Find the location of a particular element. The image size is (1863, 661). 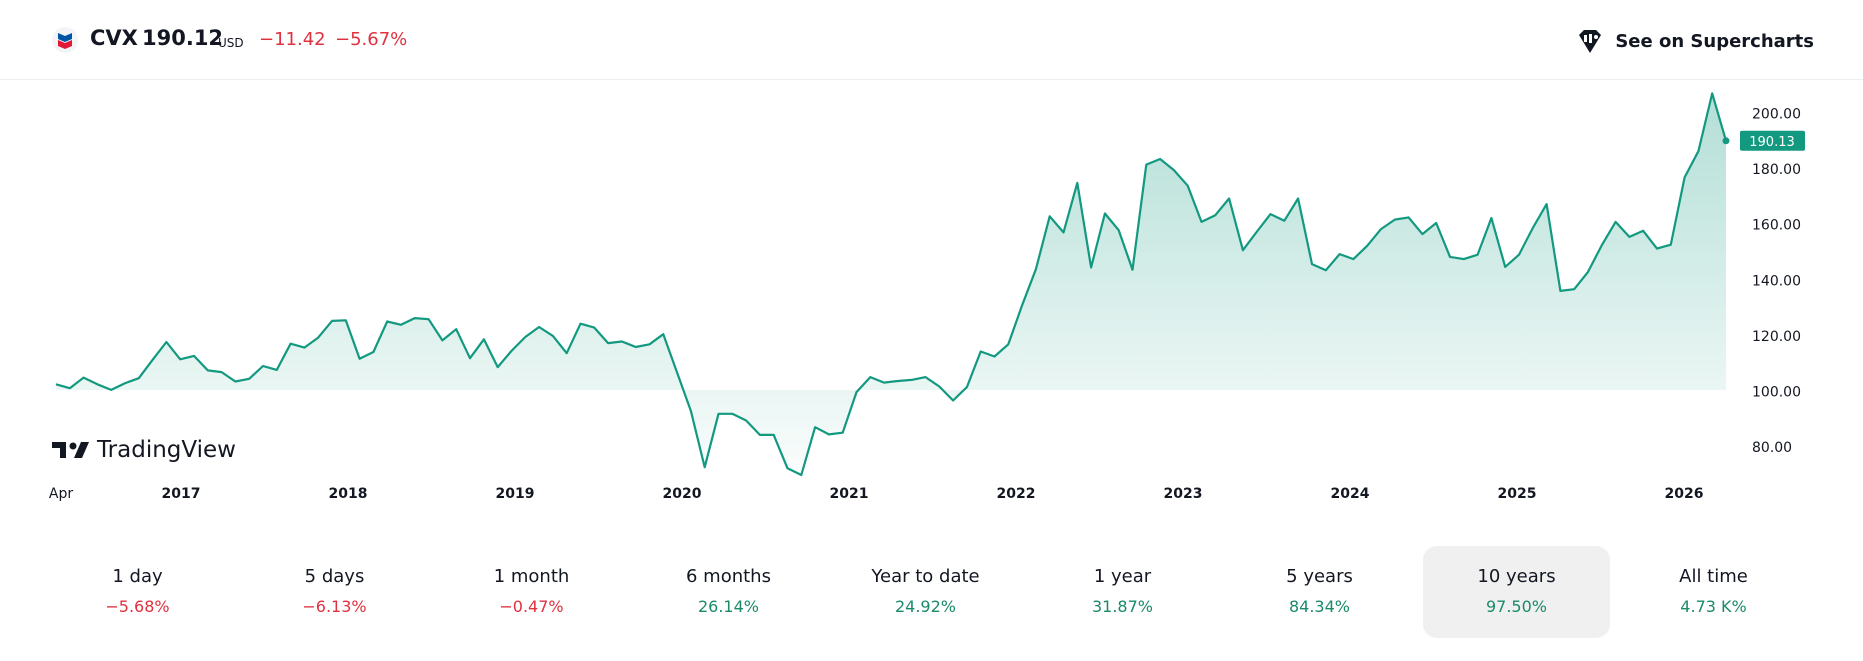

tradingview-wordmark: TradingView is located at coordinates (166, 450).